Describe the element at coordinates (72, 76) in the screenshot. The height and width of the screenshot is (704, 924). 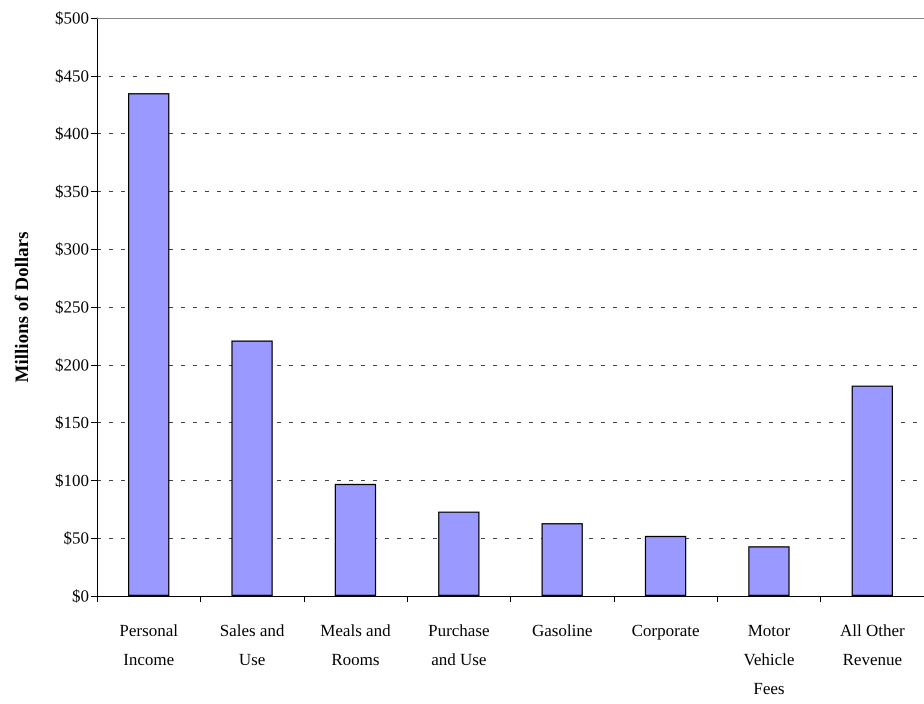
I see `y-tick-label: $450` at that location.